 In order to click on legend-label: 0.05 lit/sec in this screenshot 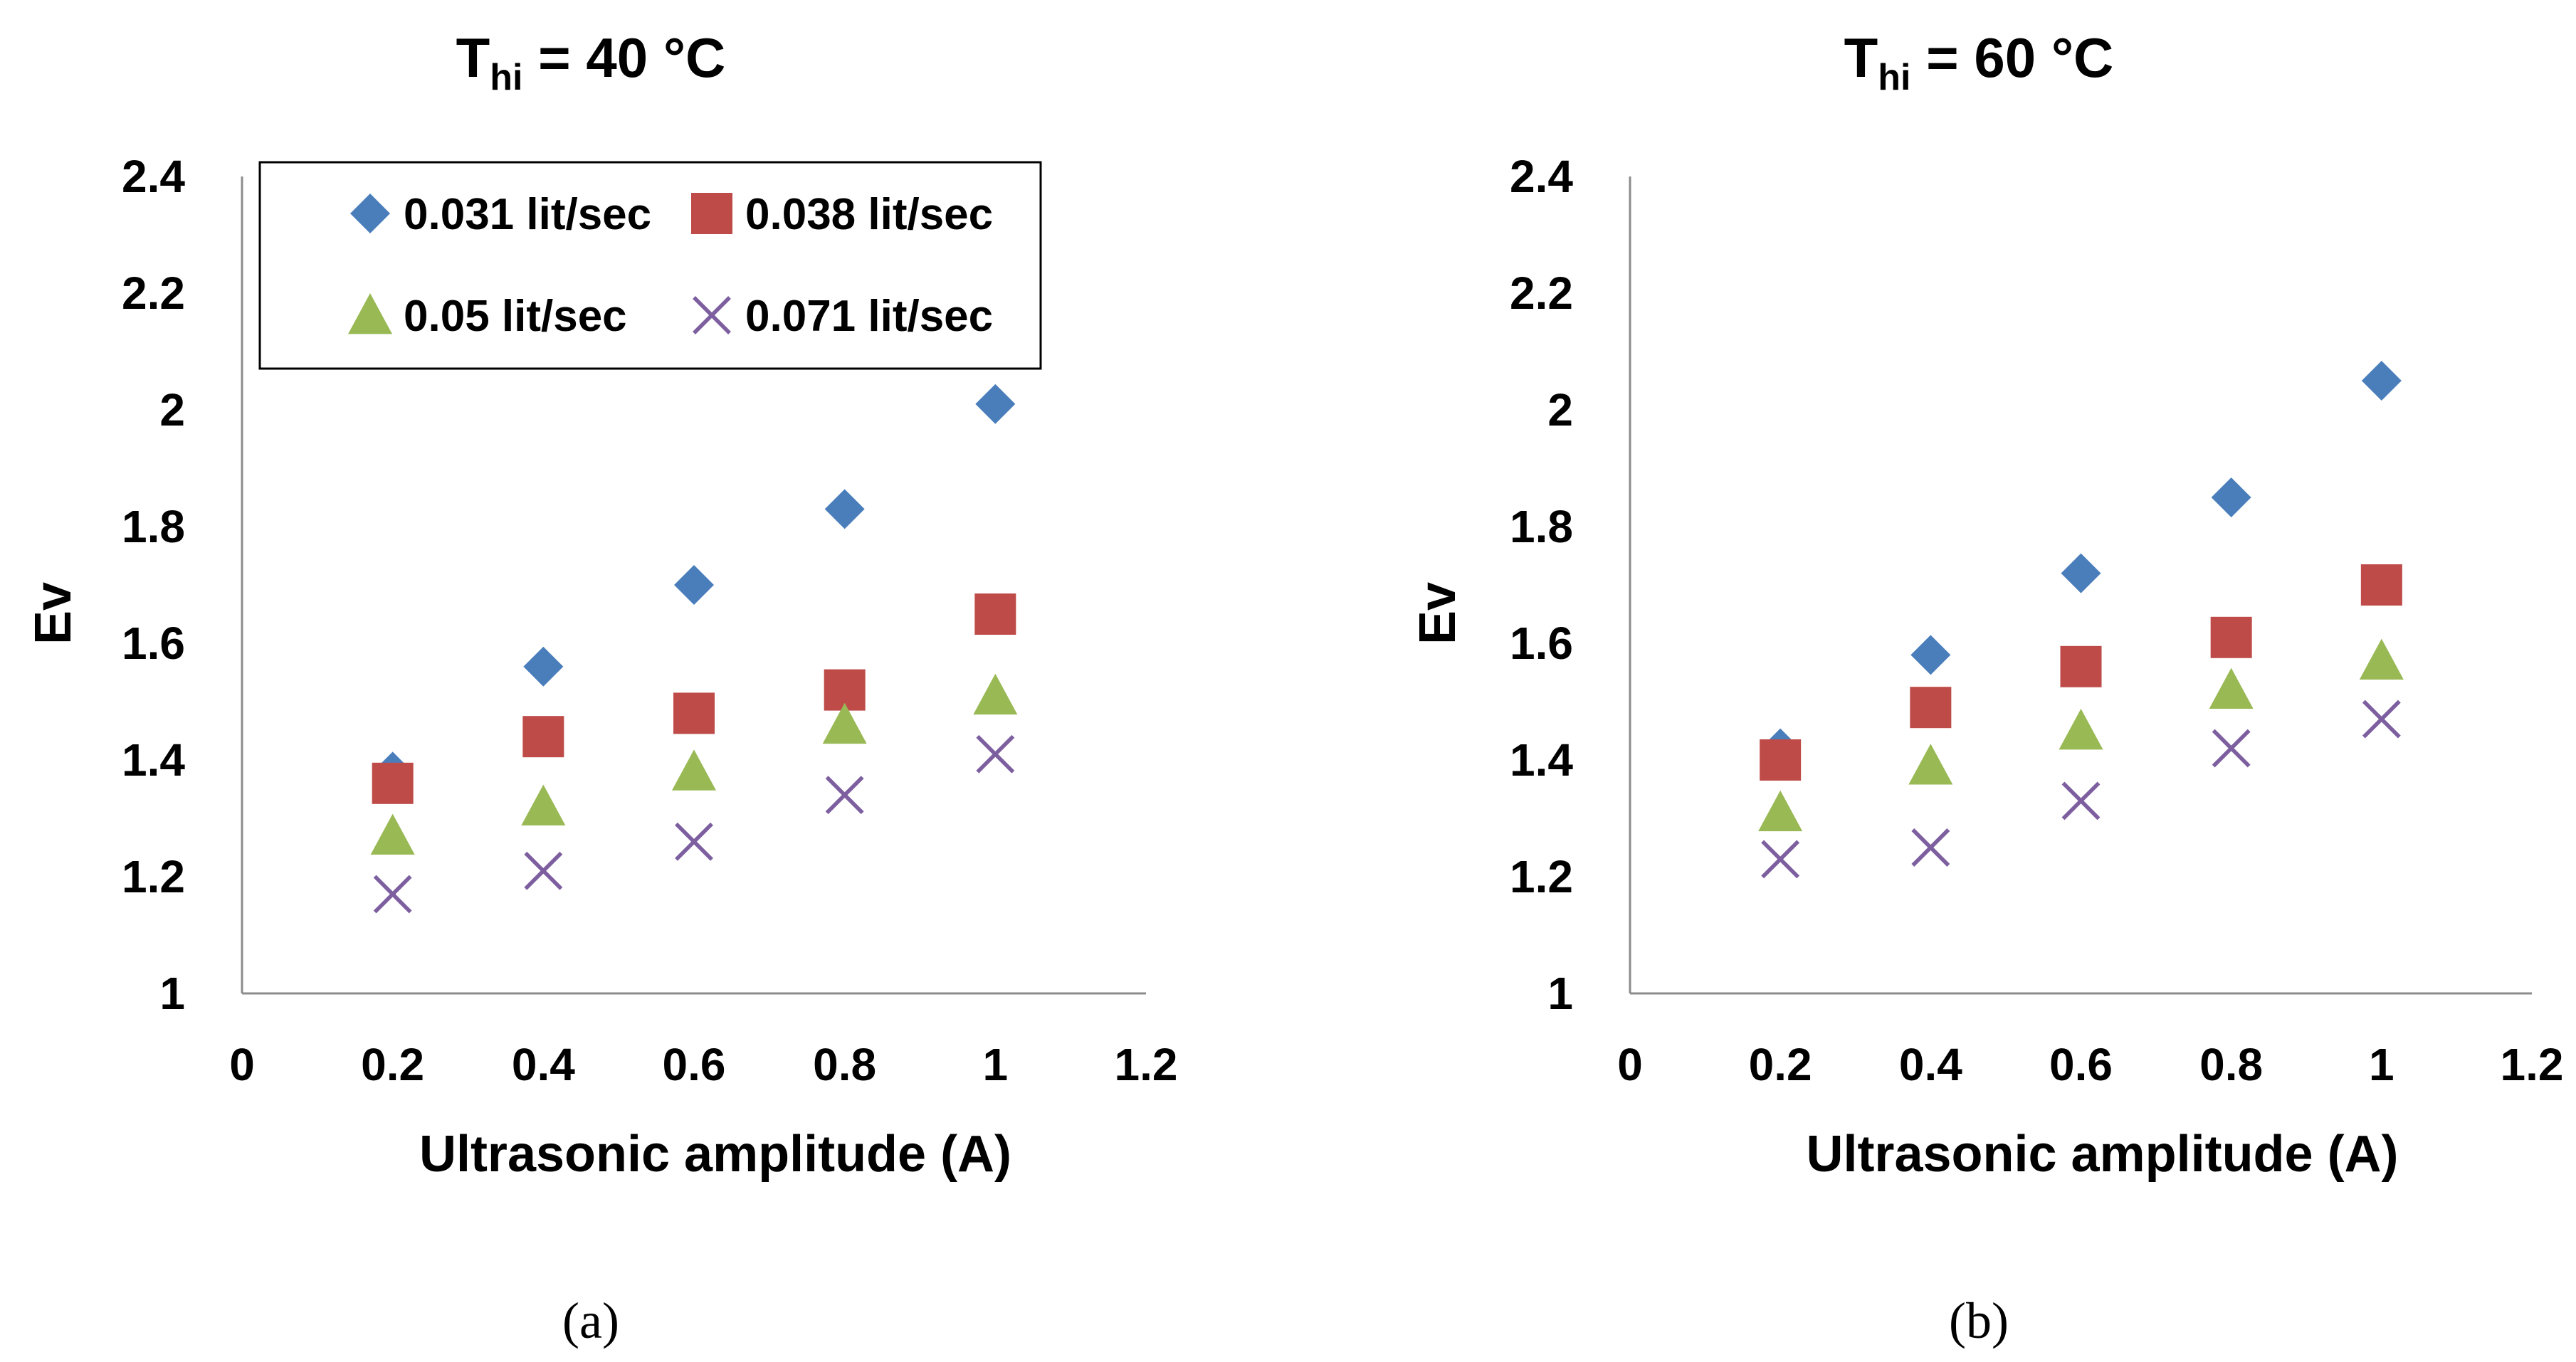, I will do `click(515, 317)`.